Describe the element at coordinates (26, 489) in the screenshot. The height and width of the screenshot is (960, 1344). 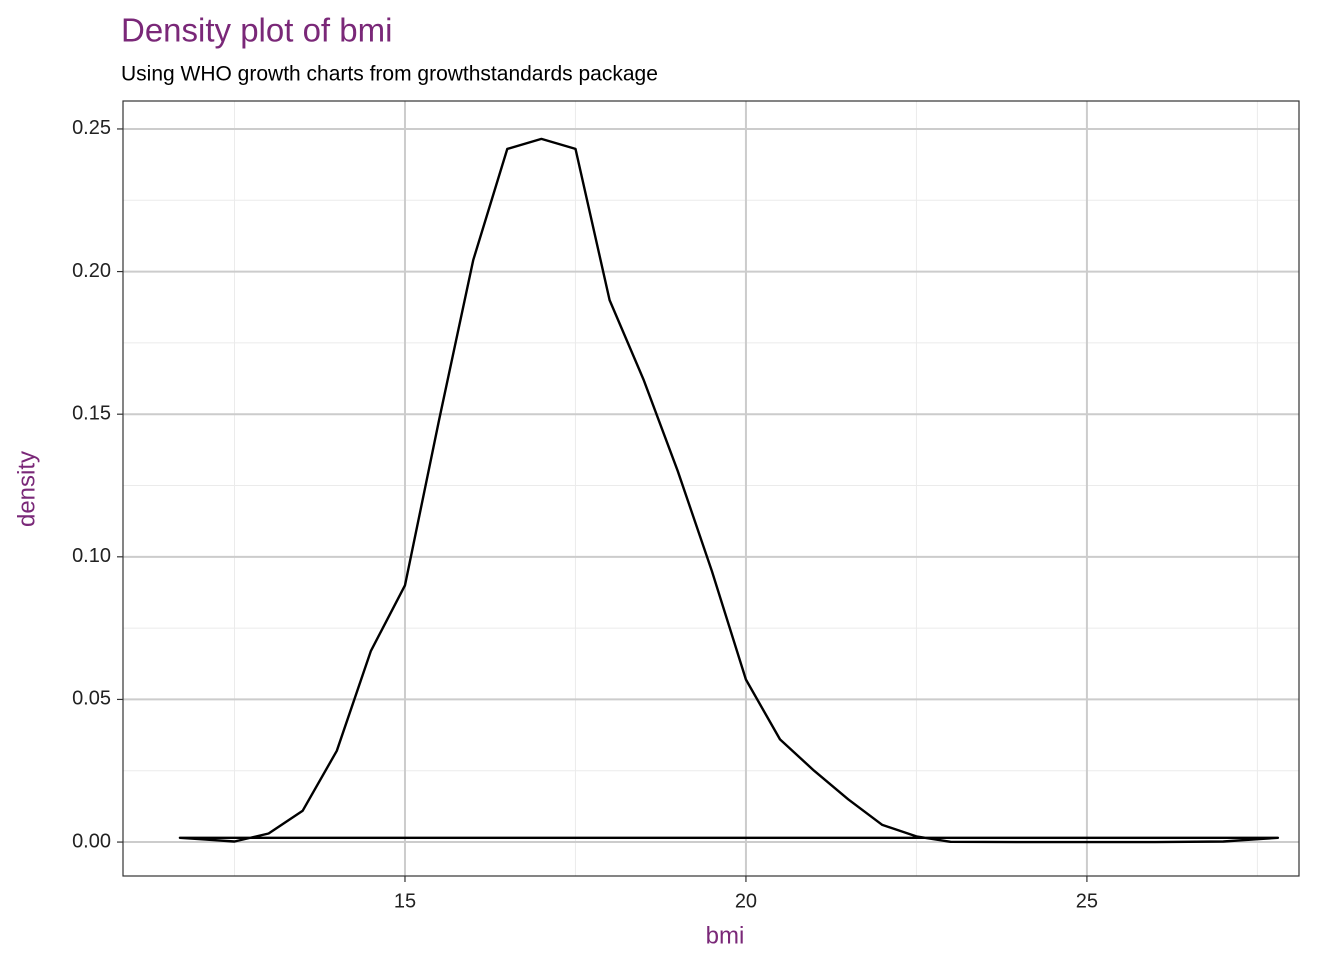
I see `y-axis-title: density` at that location.